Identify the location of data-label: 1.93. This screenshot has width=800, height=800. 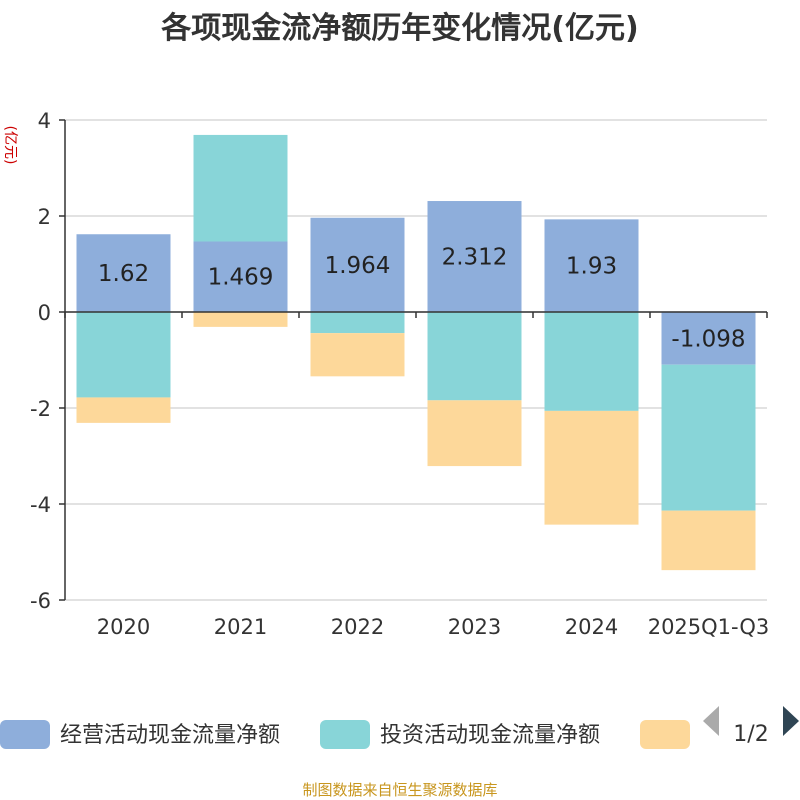
(591, 267).